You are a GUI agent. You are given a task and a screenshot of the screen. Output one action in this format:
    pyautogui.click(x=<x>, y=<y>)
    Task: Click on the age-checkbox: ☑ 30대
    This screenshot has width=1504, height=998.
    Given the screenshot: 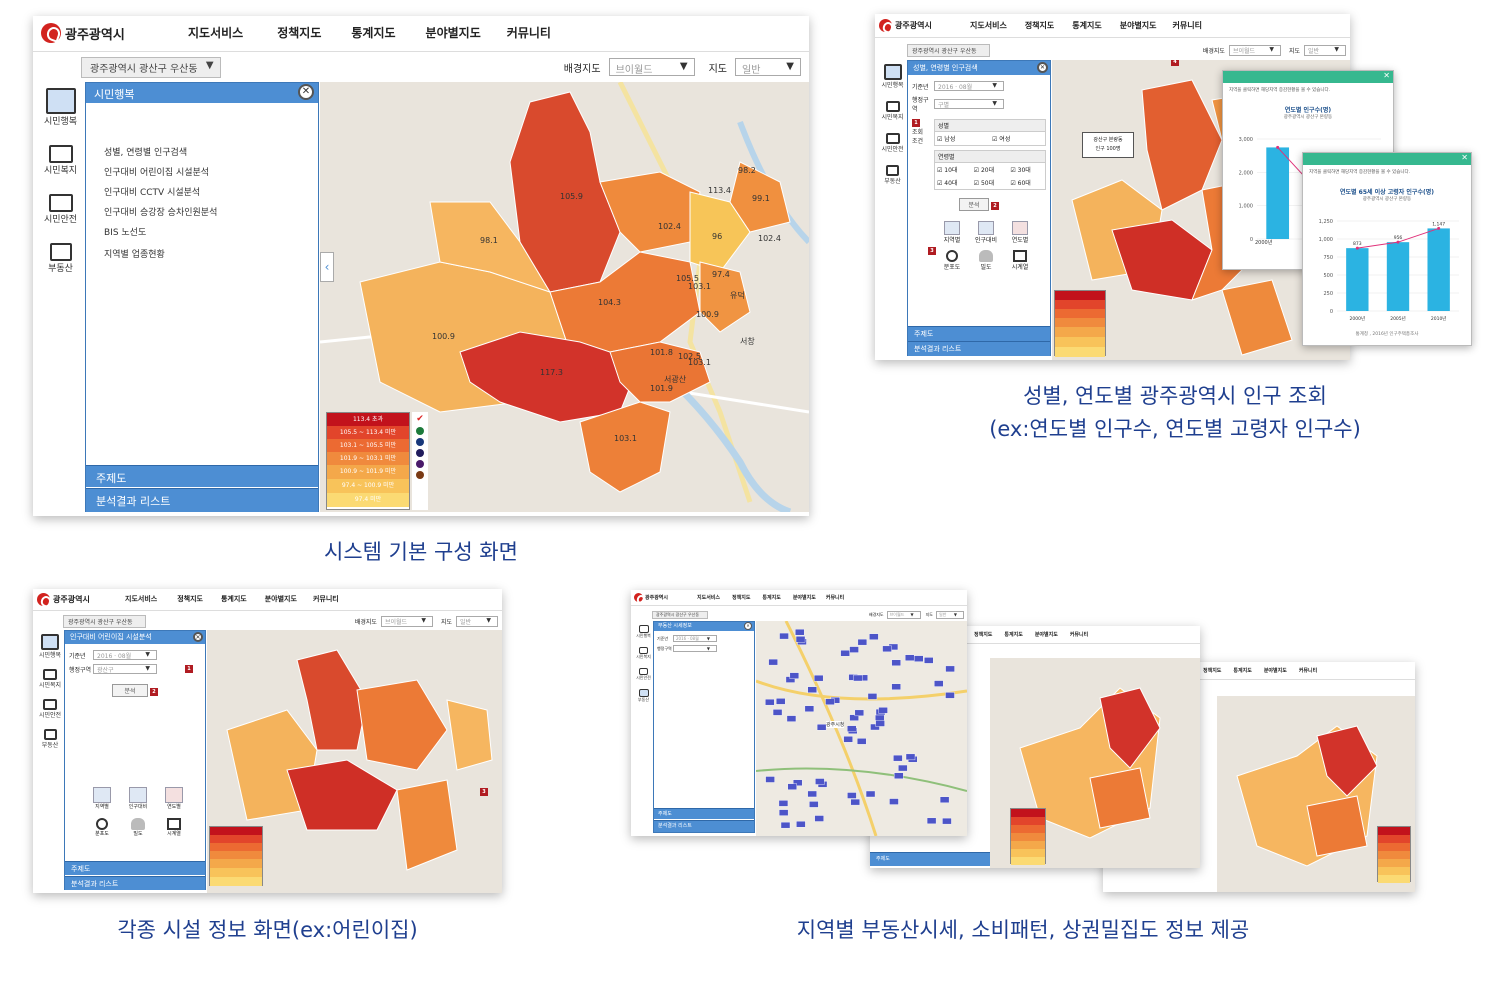 What is the action you would take?
    pyautogui.click(x=1020, y=170)
    